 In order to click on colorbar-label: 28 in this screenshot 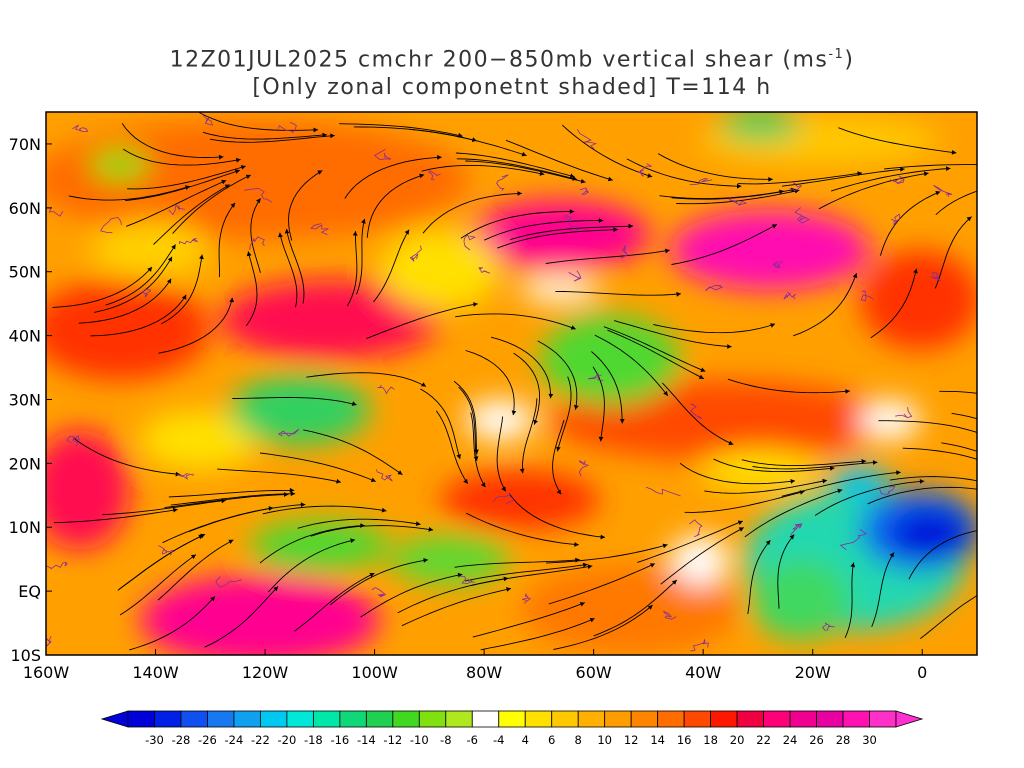, I will do `click(843, 740)`.